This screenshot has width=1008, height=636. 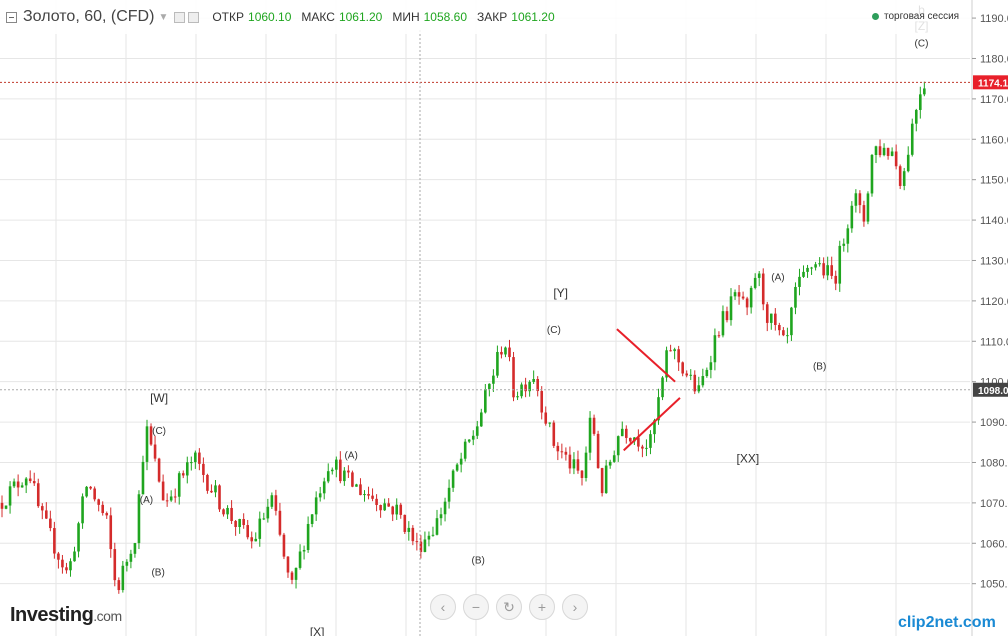 I want to click on wedge-upper-line, so click(x=646, y=355).